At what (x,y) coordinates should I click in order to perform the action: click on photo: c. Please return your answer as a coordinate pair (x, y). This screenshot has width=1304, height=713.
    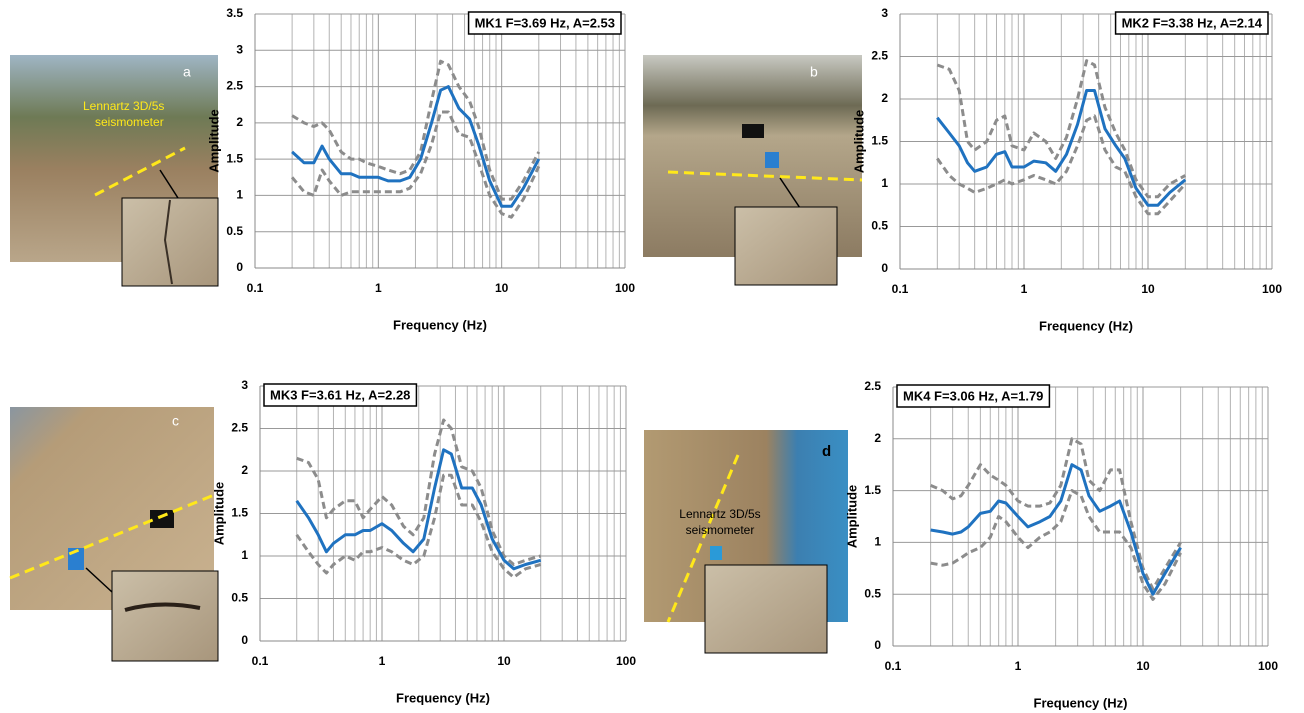
    Looking at the image, I should click on (114, 534).